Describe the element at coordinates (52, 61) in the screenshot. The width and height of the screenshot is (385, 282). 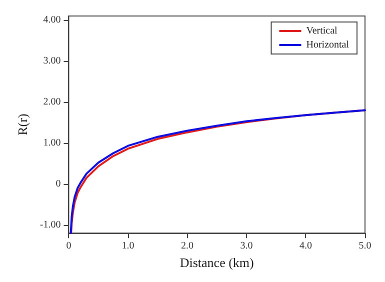
I see `y-tick-label: 3.00` at that location.